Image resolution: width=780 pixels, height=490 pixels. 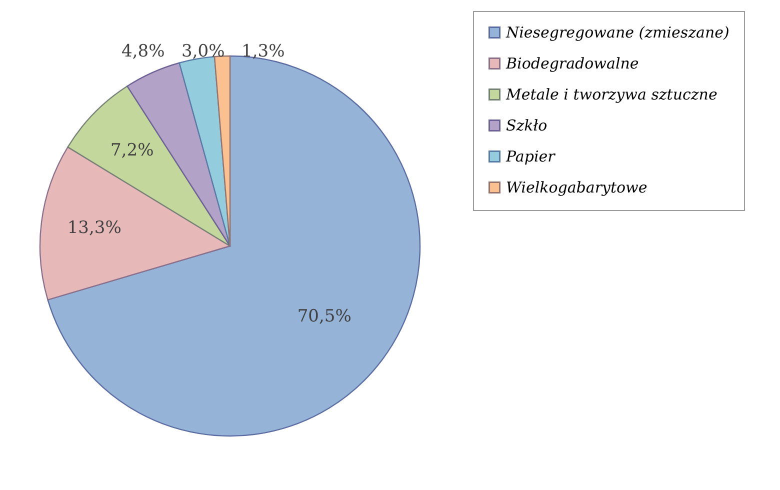 What do you see at coordinates (324, 316) in the screenshot?
I see `data-label: 70,5%` at bounding box center [324, 316].